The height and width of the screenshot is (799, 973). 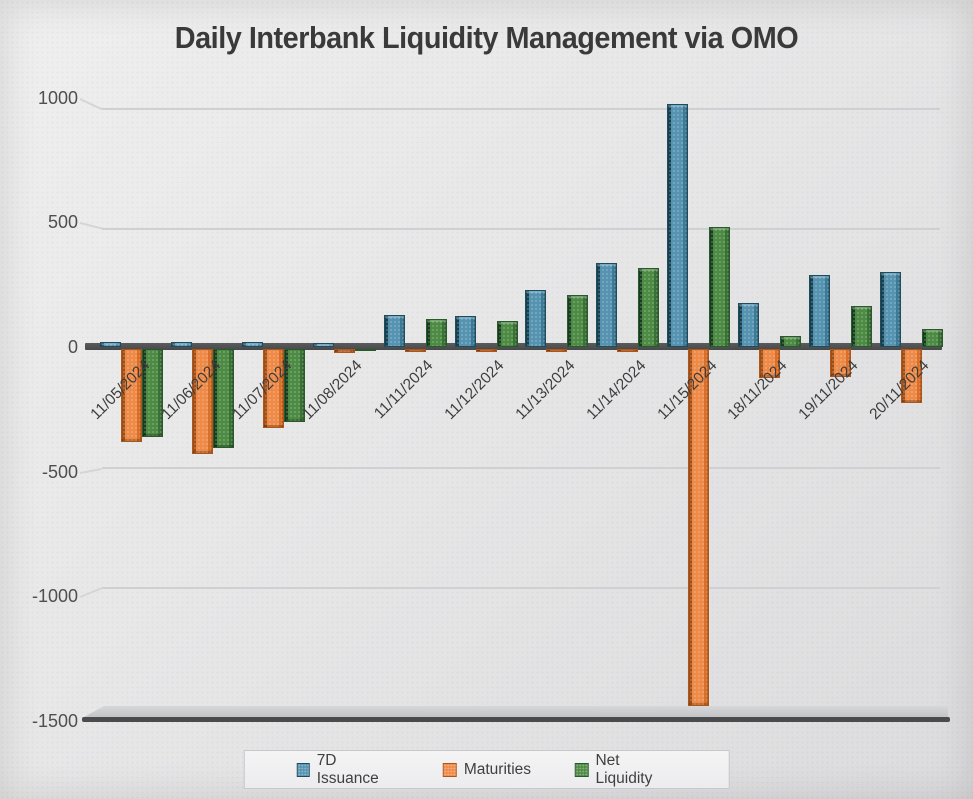 What do you see at coordinates (295, 385) in the screenshot?
I see `bar-net-liquidity-11/07/2024` at bounding box center [295, 385].